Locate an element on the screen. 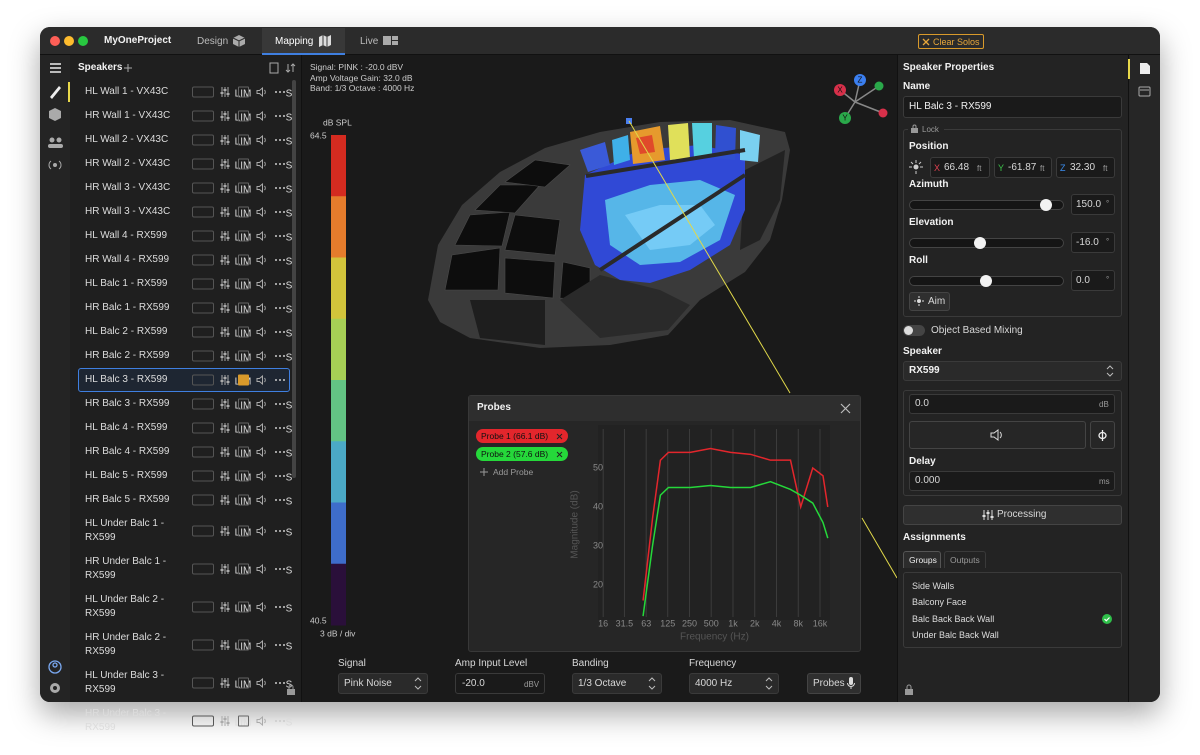  add-speaker-icon is located at coordinates (128, 68).